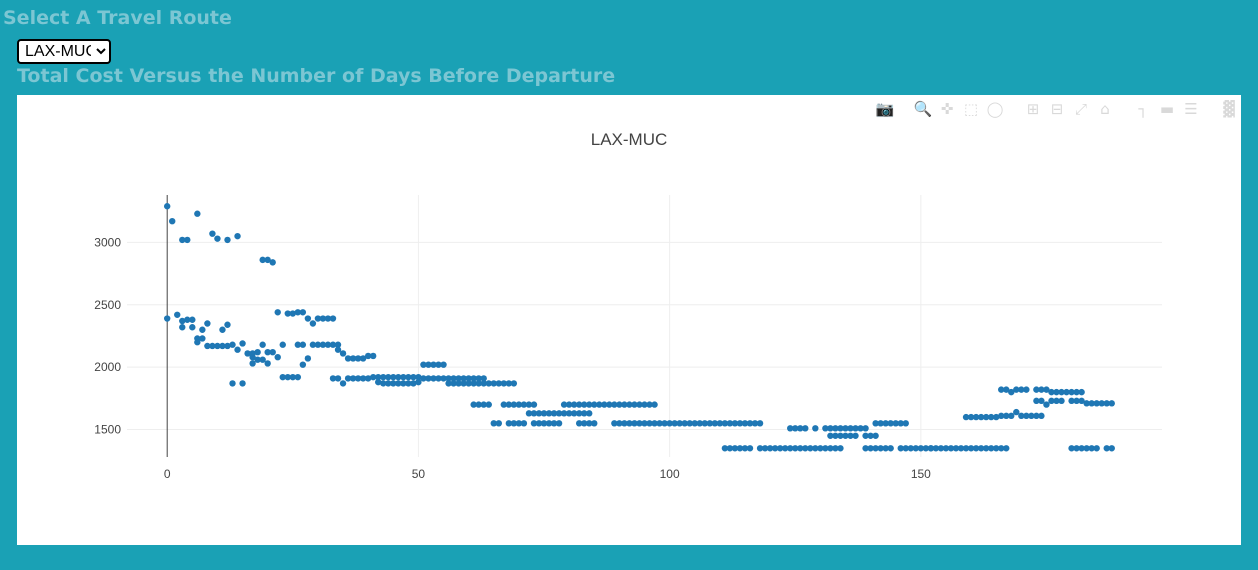  Describe the element at coordinates (1191, 109) in the screenshot. I see `hover-compare-icon: ☰` at that location.